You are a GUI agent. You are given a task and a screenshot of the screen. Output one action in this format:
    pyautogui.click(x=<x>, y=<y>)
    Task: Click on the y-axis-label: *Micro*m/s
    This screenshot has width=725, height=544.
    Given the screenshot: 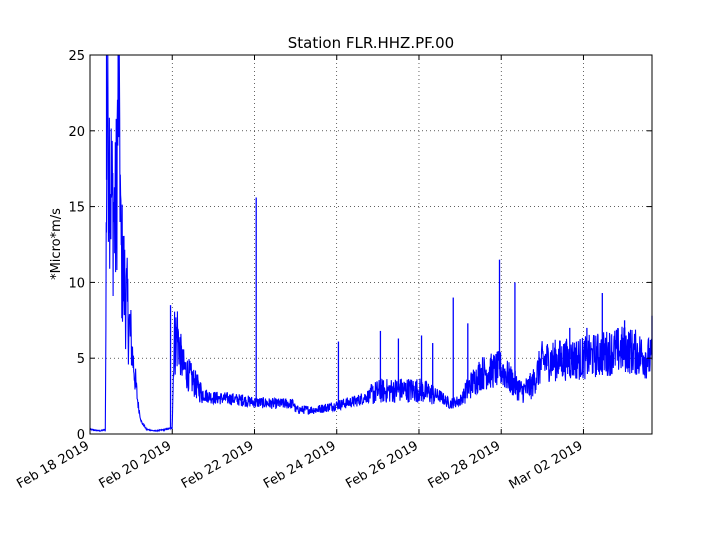 What is the action you would take?
    pyautogui.click(x=56, y=244)
    